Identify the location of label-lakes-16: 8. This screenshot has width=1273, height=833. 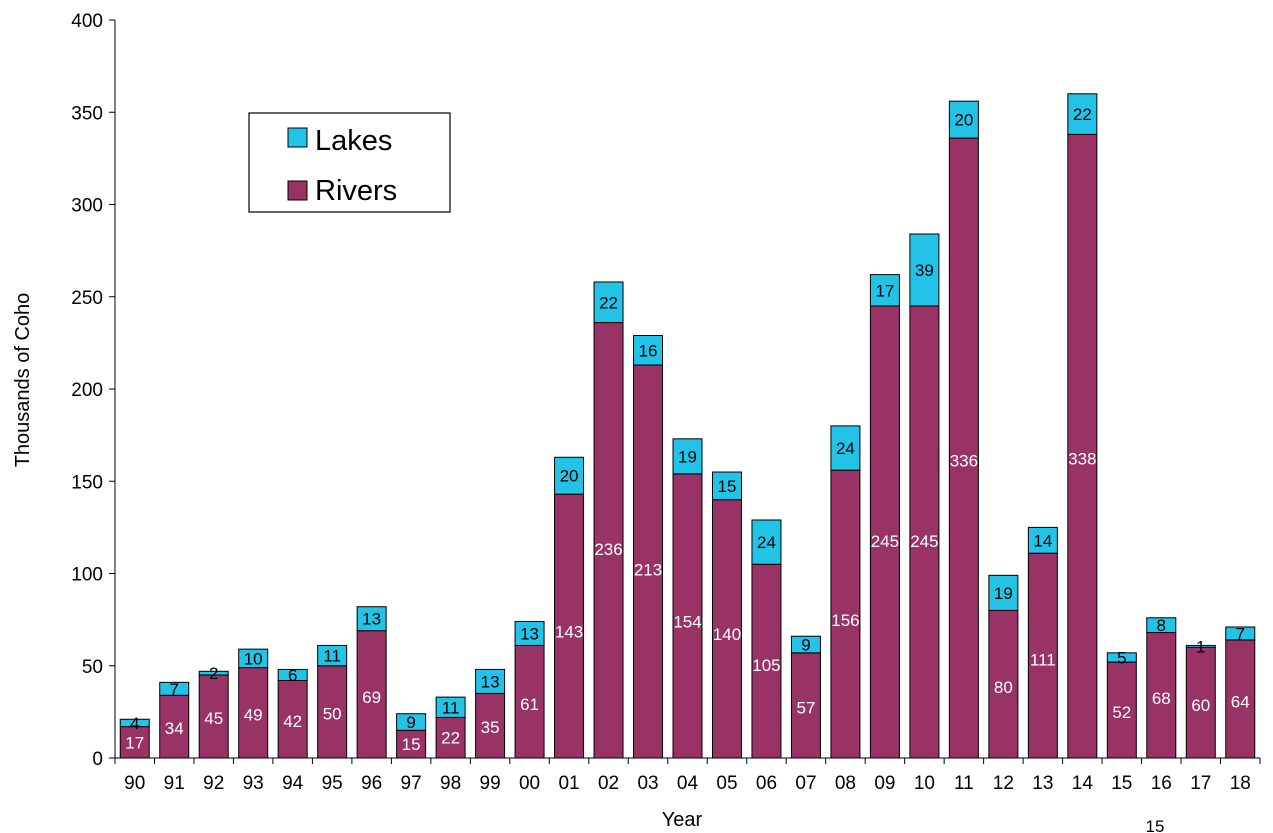
(1161, 625).